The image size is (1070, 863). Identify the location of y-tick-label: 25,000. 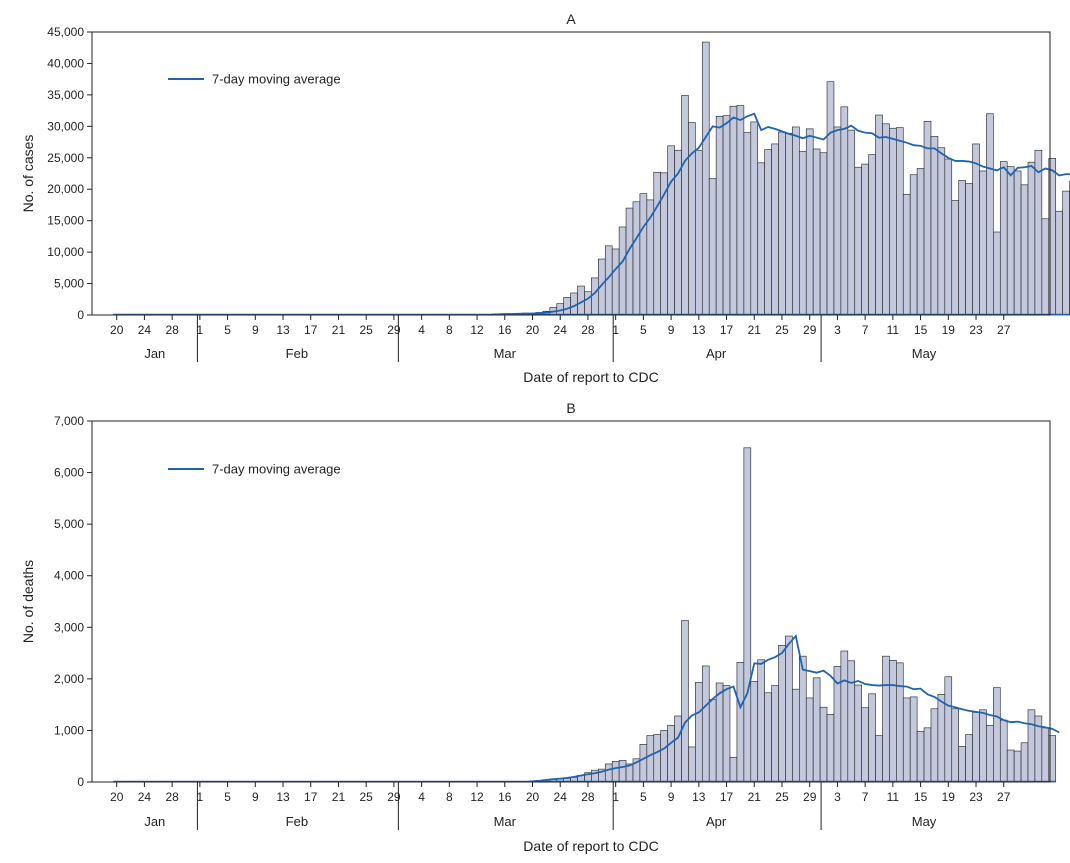
(65, 158).